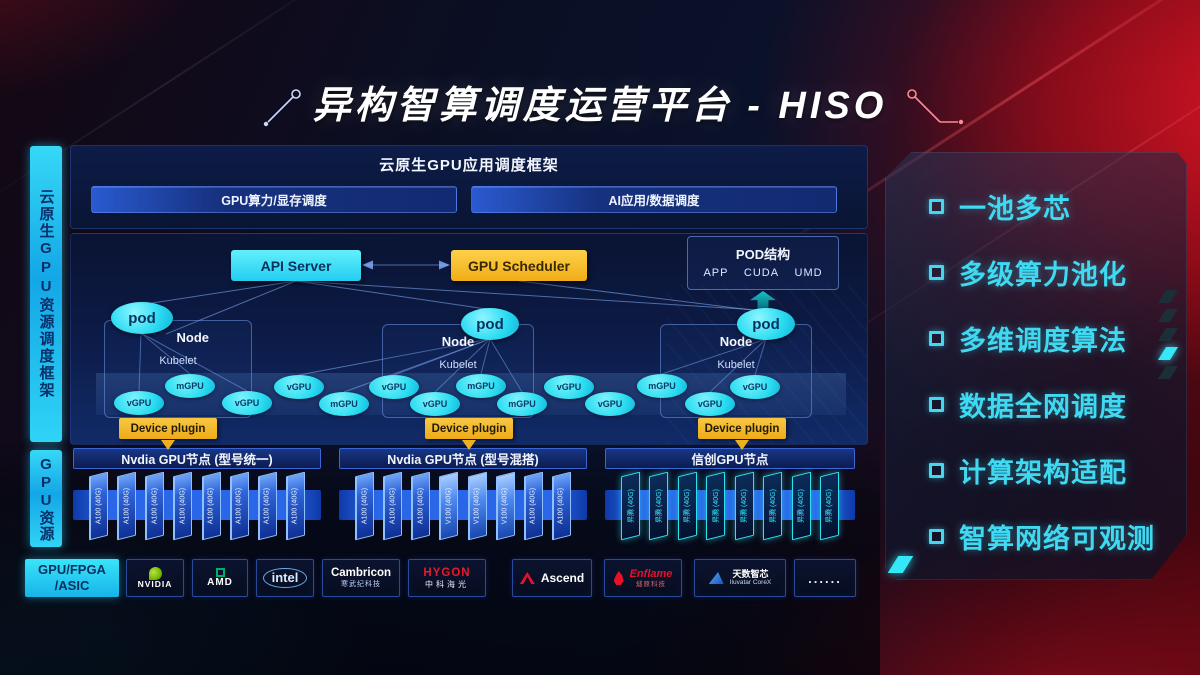 This screenshot has width=1200, height=675. Describe the element at coordinates (155, 578) in the screenshot. I see `vendor-nvidia: NVIDIA` at that location.